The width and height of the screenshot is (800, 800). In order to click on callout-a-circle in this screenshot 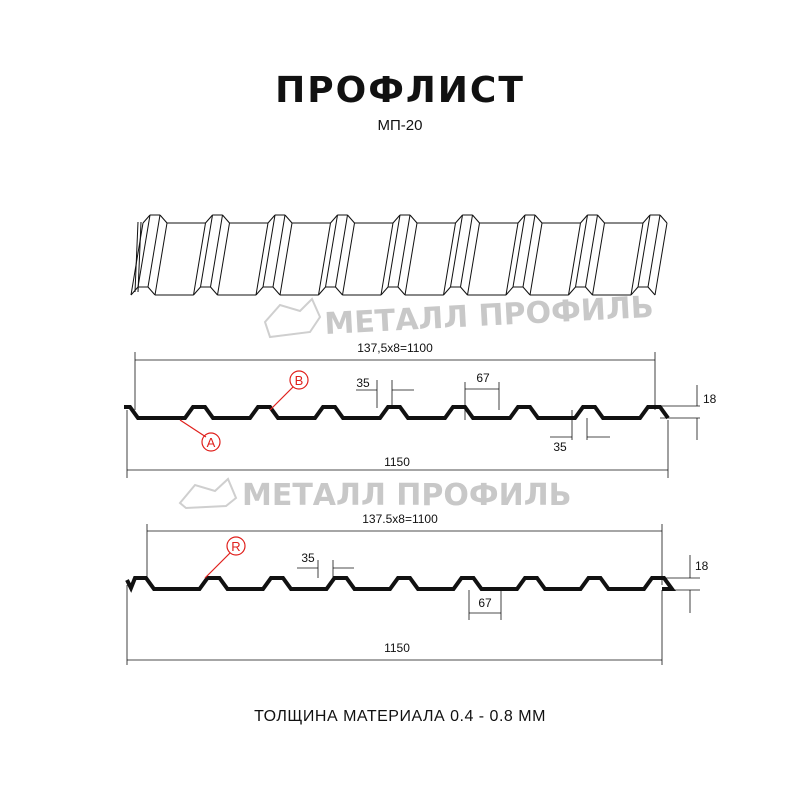, I will do `click(211, 442)`.